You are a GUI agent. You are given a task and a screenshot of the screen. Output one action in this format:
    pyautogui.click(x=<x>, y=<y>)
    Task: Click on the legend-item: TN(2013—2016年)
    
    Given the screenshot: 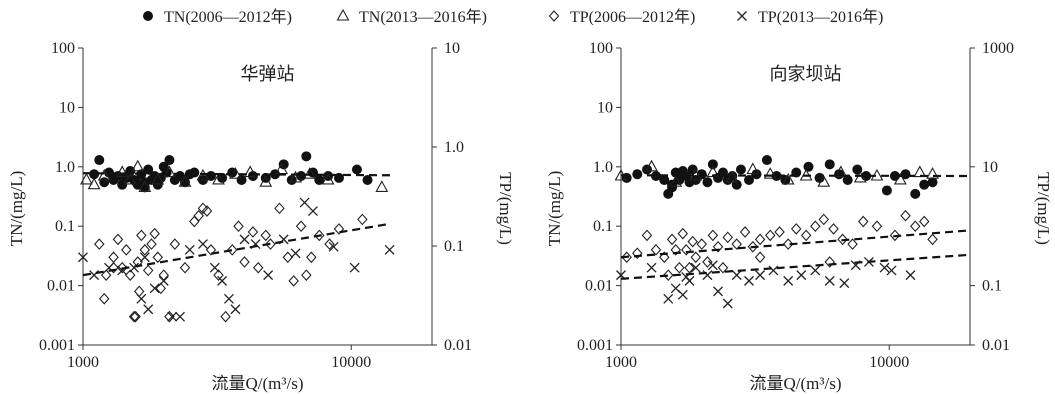 What is the action you would take?
    pyautogui.click(x=411, y=17)
    